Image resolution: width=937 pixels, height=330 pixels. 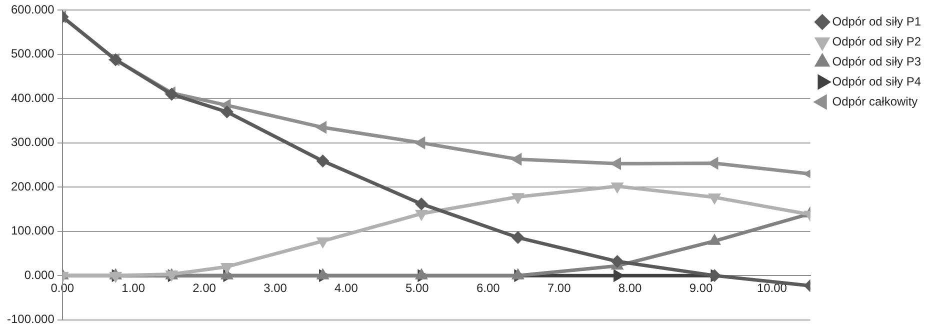 What do you see at coordinates (772, 288) in the screenshot?
I see `x-tick-label: 10.00` at bounding box center [772, 288].